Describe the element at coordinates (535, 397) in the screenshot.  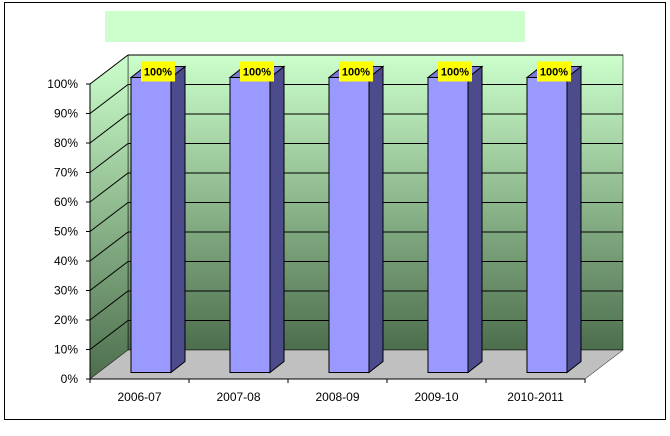
I see `x-tick-label: 2010-2011` at that location.